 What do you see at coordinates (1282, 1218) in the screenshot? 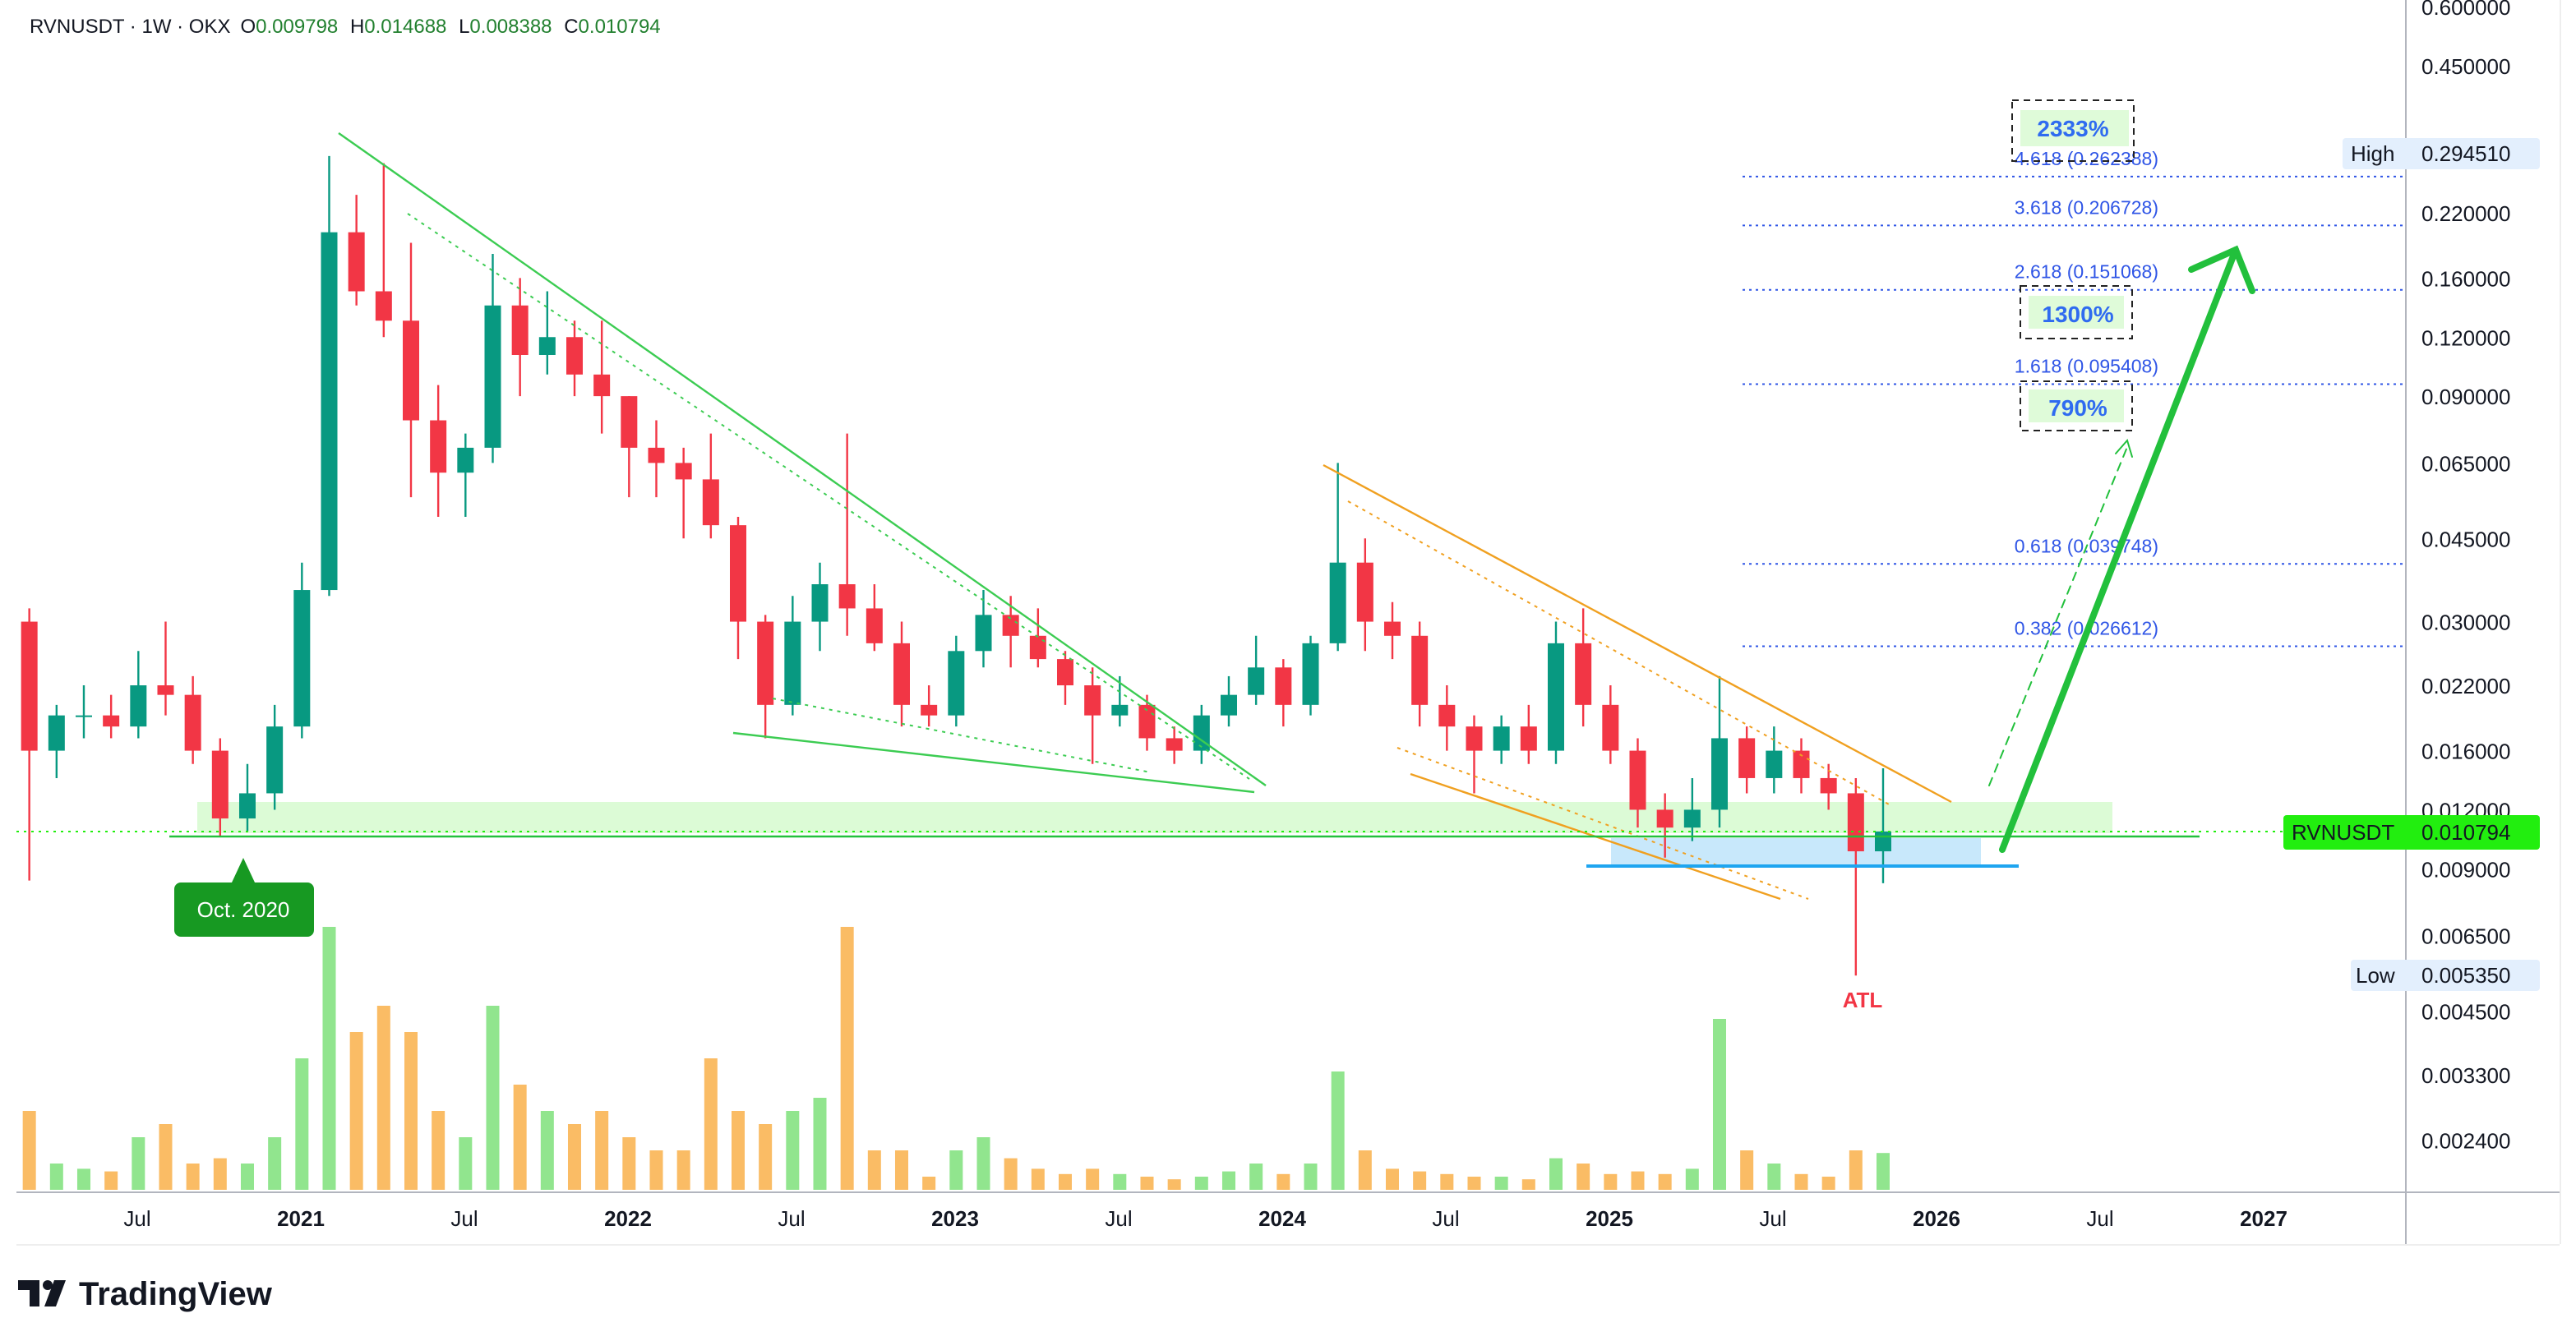
I see `time-tick-label: 2024` at bounding box center [1282, 1218].